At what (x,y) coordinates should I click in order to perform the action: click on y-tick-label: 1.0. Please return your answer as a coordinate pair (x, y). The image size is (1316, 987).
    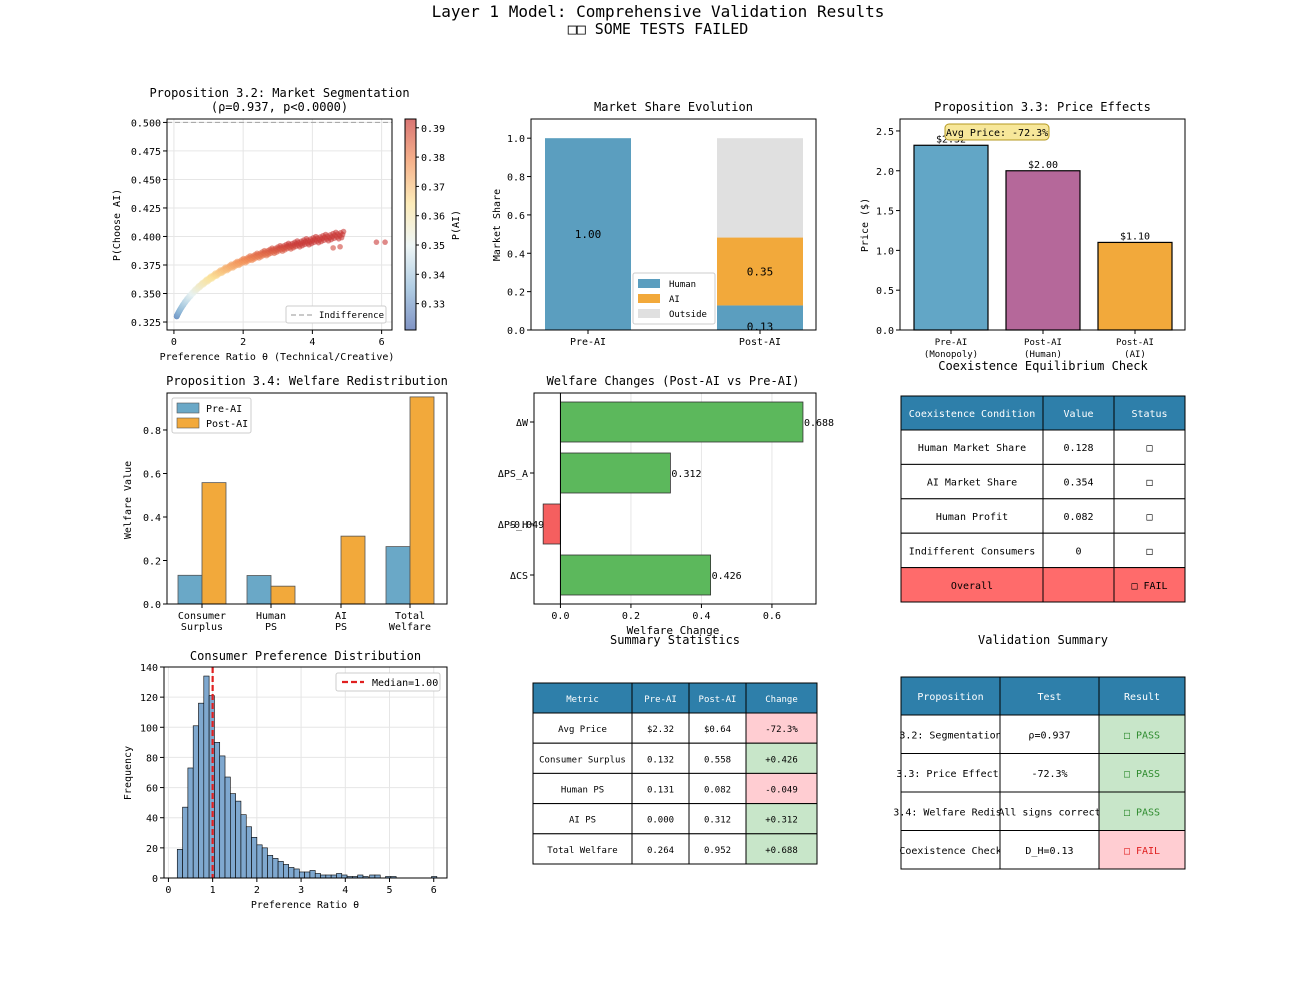
    Looking at the image, I should click on (516, 139).